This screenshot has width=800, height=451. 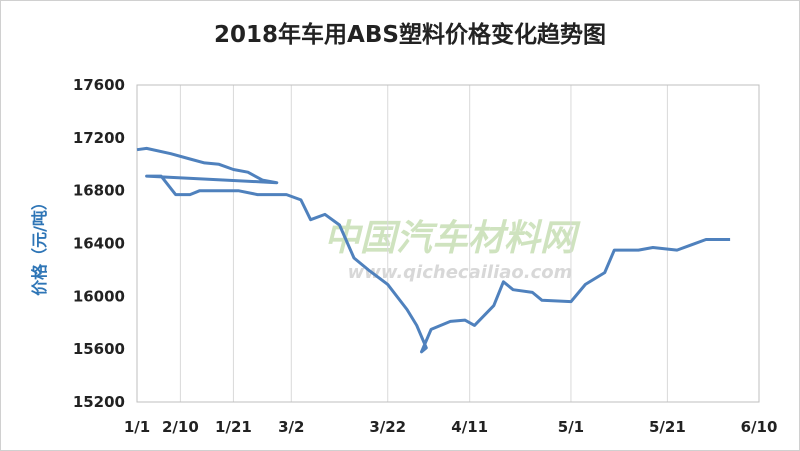 I want to click on y-axis-title: 价格（元/吨）, so click(x=39, y=245).